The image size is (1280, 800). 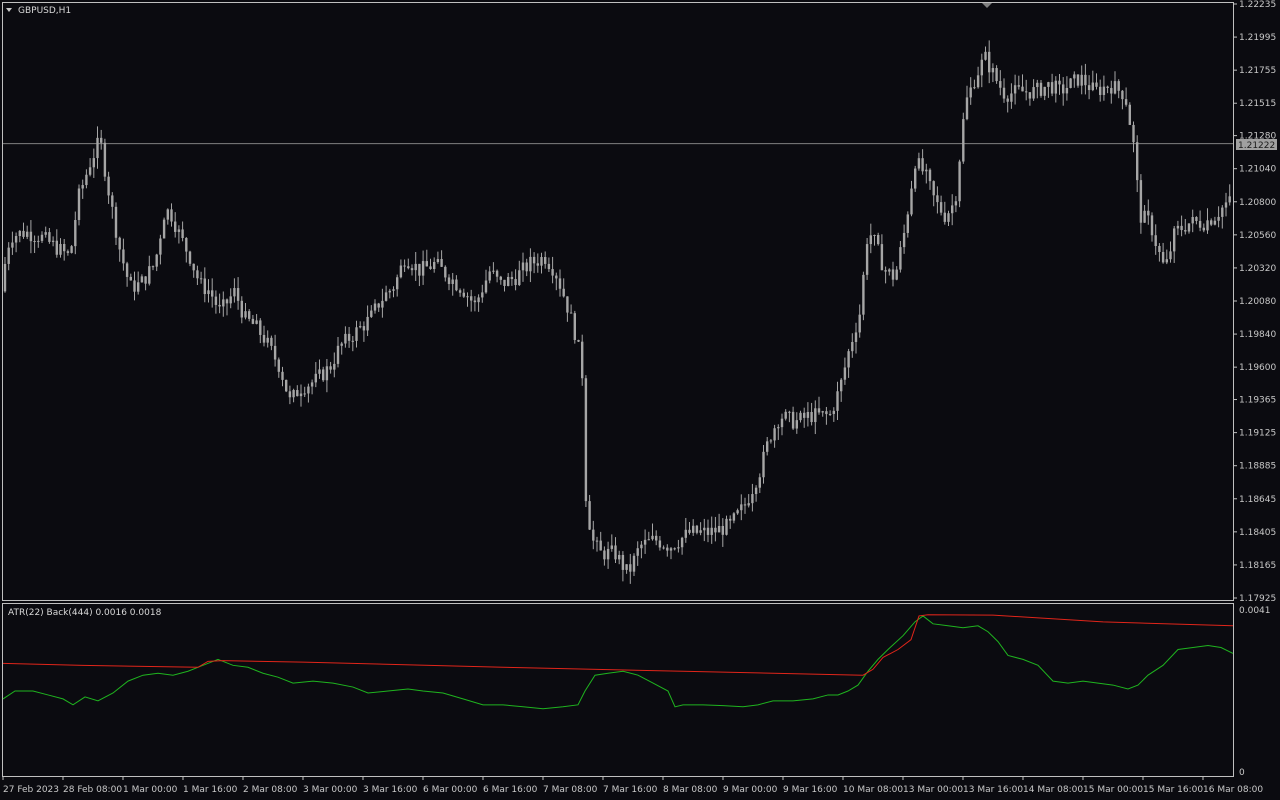 I want to click on time-axis-label: 16 Mar 08:00, so click(x=1233, y=790).